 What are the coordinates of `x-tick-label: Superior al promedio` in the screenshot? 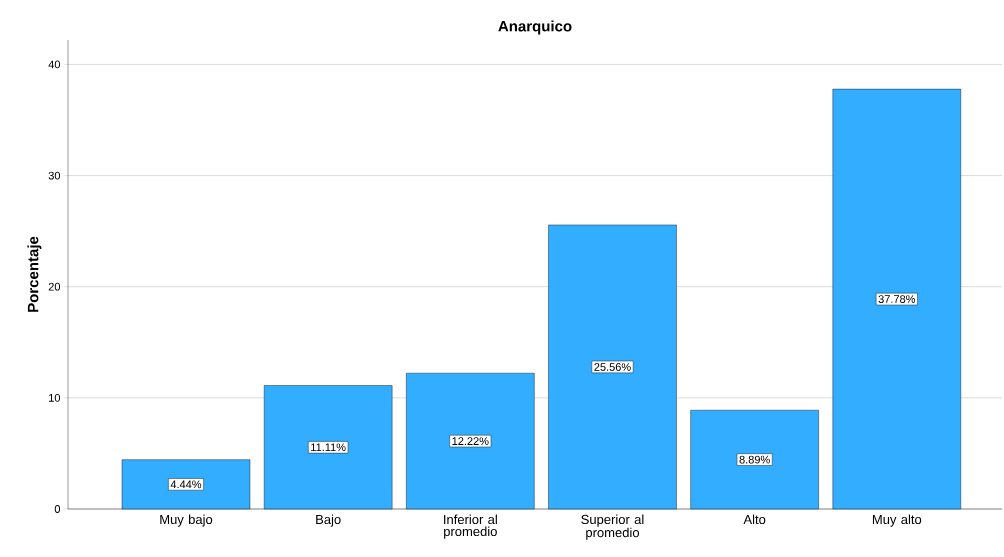 It's located at (612, 527).